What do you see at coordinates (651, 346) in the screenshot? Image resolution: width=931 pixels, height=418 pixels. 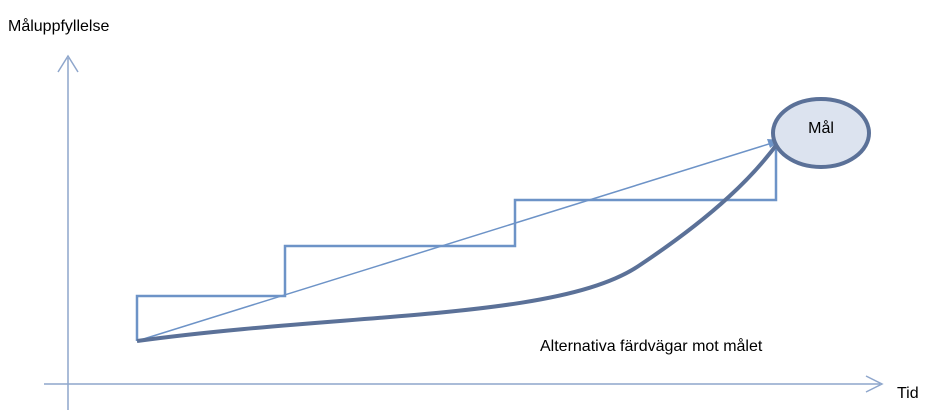 I see `diagram-caption: Alternativa färdvägar mot målet` at bounding box center [651, 346].